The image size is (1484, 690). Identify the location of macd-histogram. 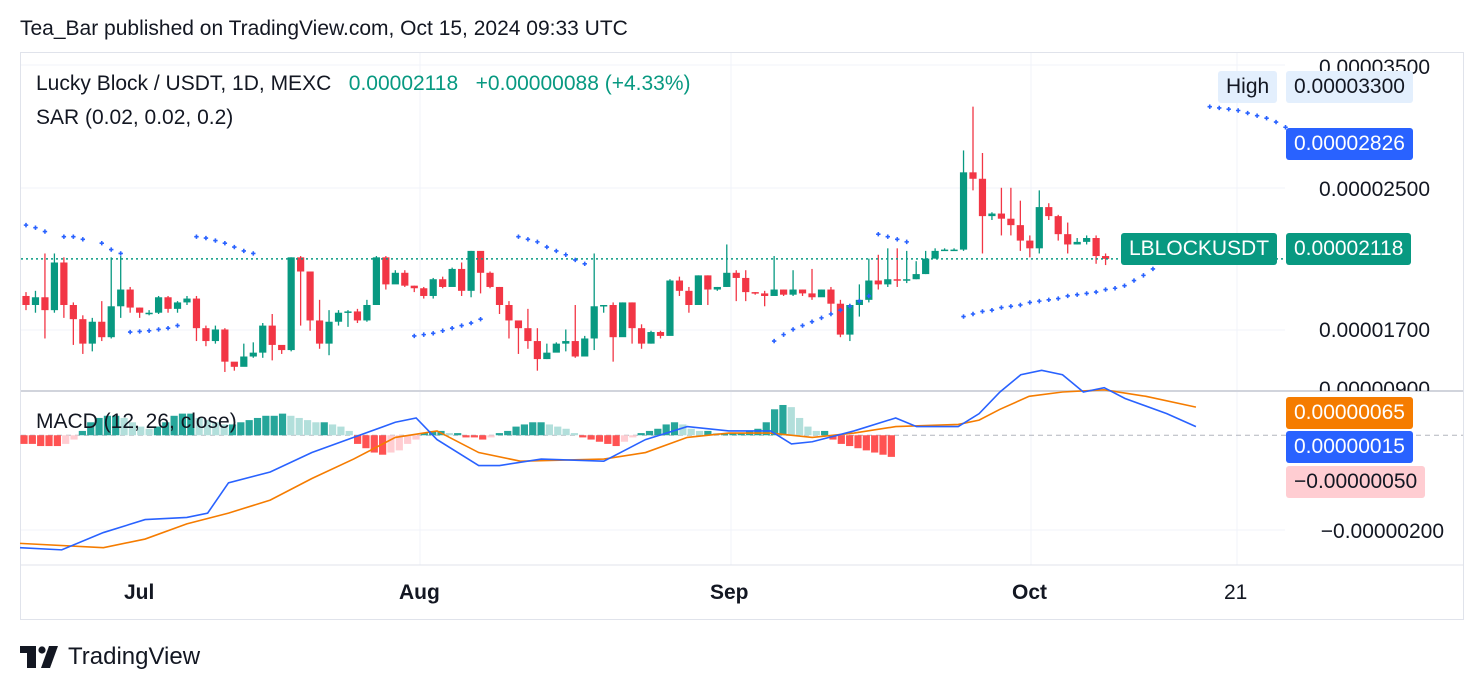
(741, 430).